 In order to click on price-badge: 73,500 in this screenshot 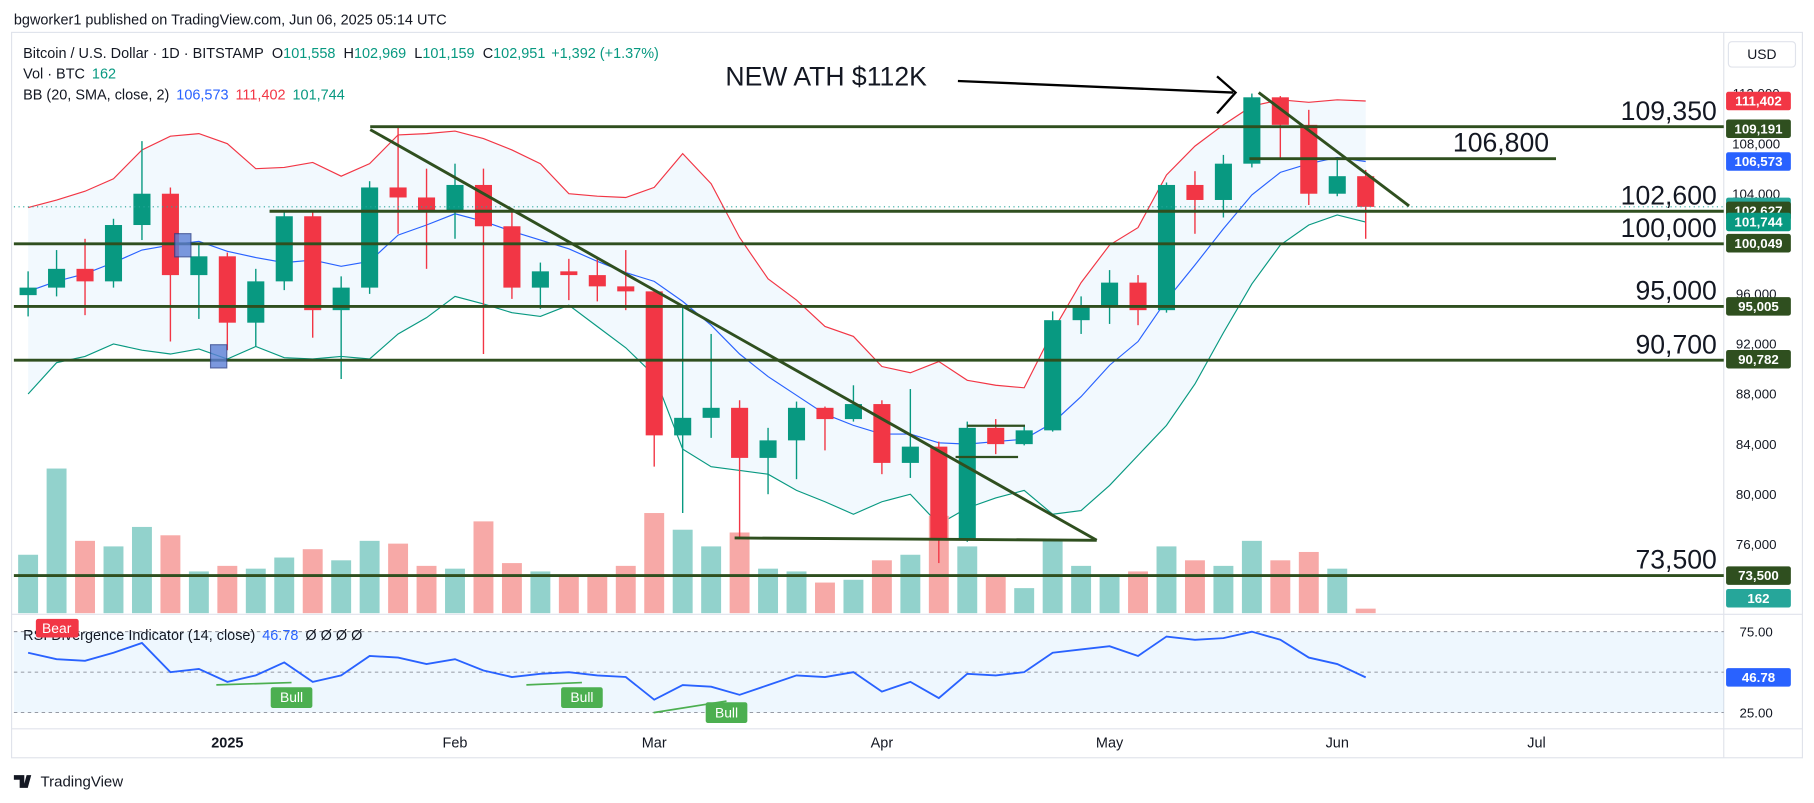, I will do `click(1758, 575)`.